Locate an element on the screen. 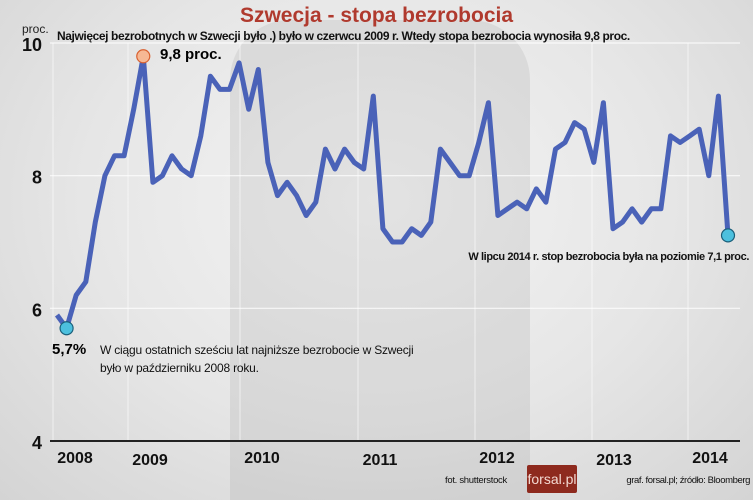 Image resolution: width=753 pixels, height=500 pixels. y-tick-label: 4 is located at coordinates (37, 443).